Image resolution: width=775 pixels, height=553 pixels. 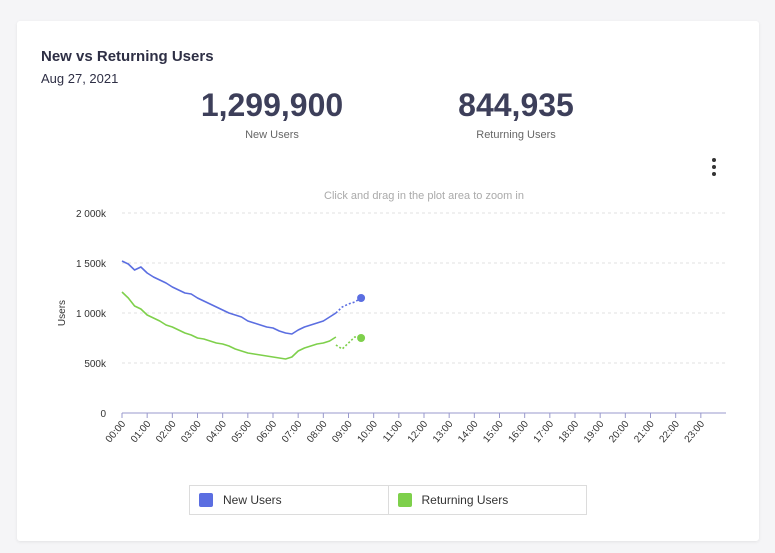 I want to click on chart-title: New vs Returning Users, so click(x=127, y=56).